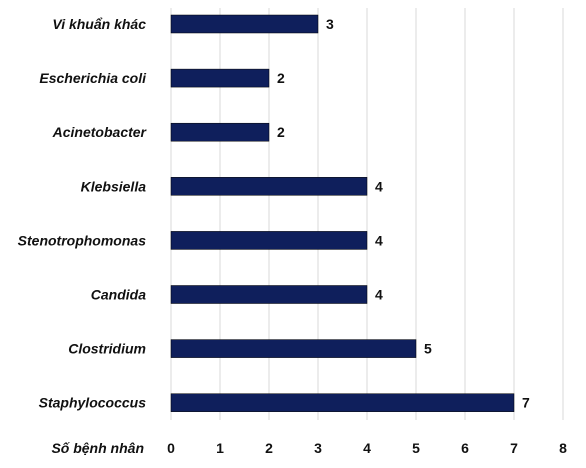 The image size is (586, 468). What do you see at coordinates (465, 448) in the screenshot?
I see `x-tick-label: 6` at bounding box center [465, 448].